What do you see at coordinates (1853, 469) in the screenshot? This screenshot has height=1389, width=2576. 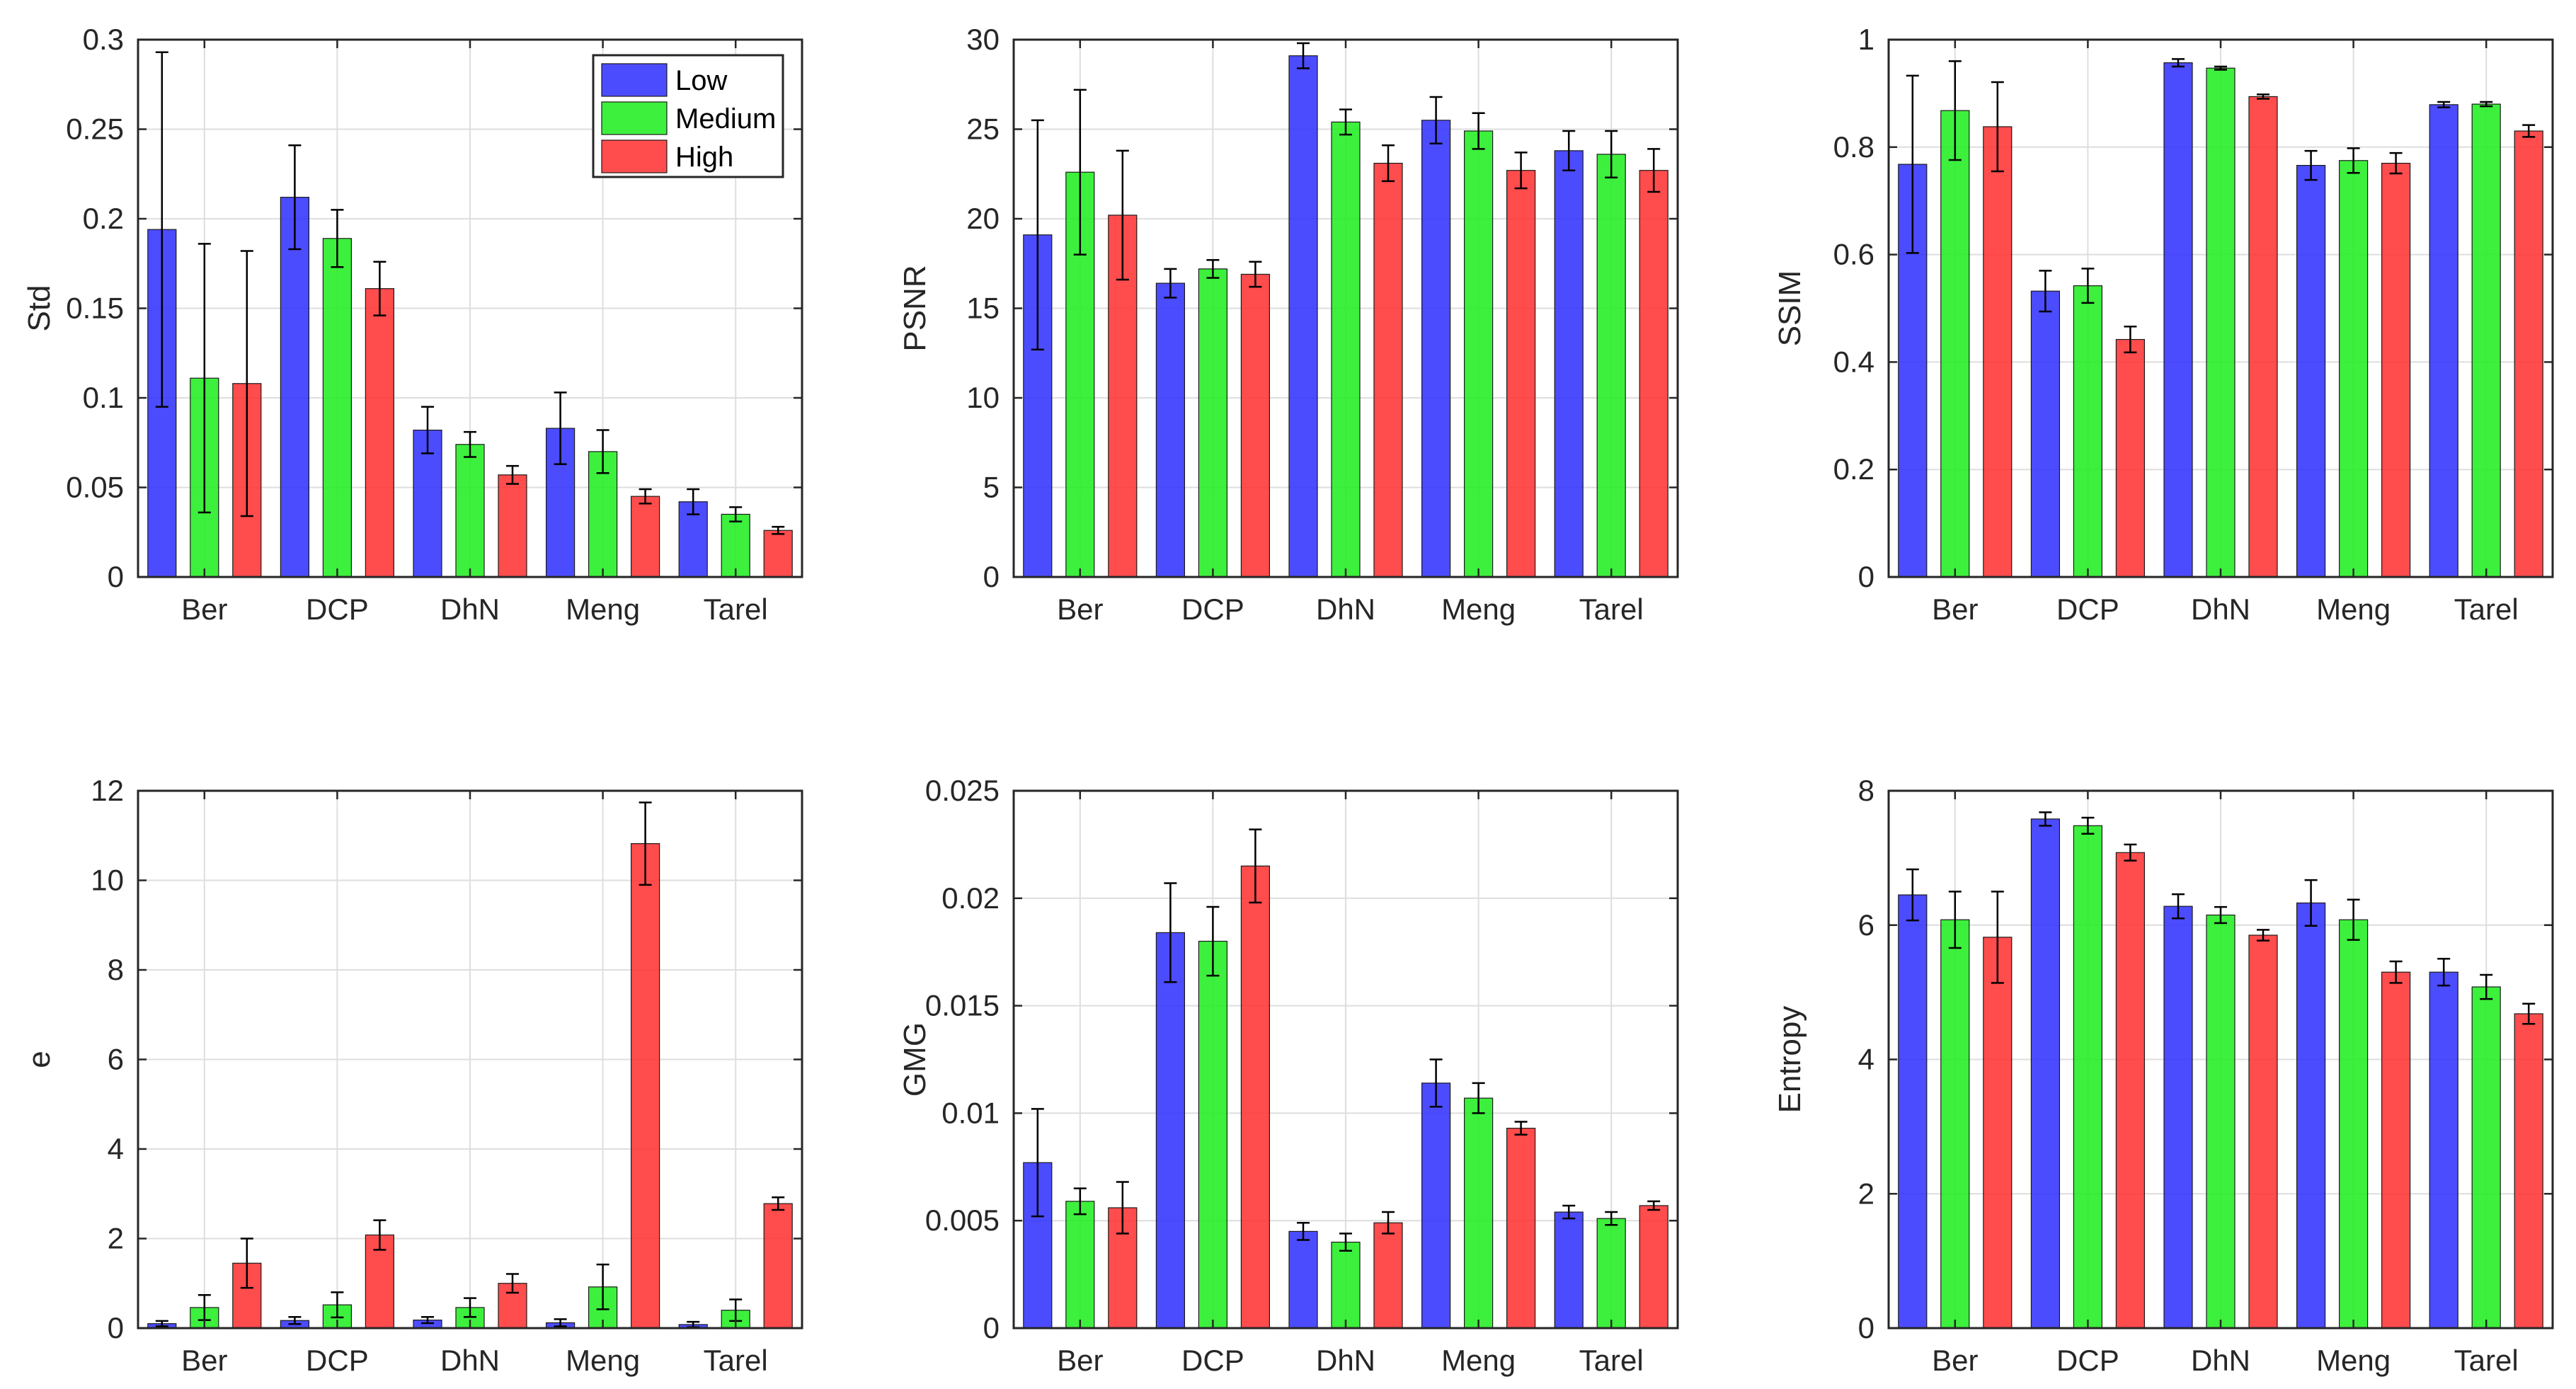 I see `y-tick-label: 0.2` at bounding box center [1853, 469].